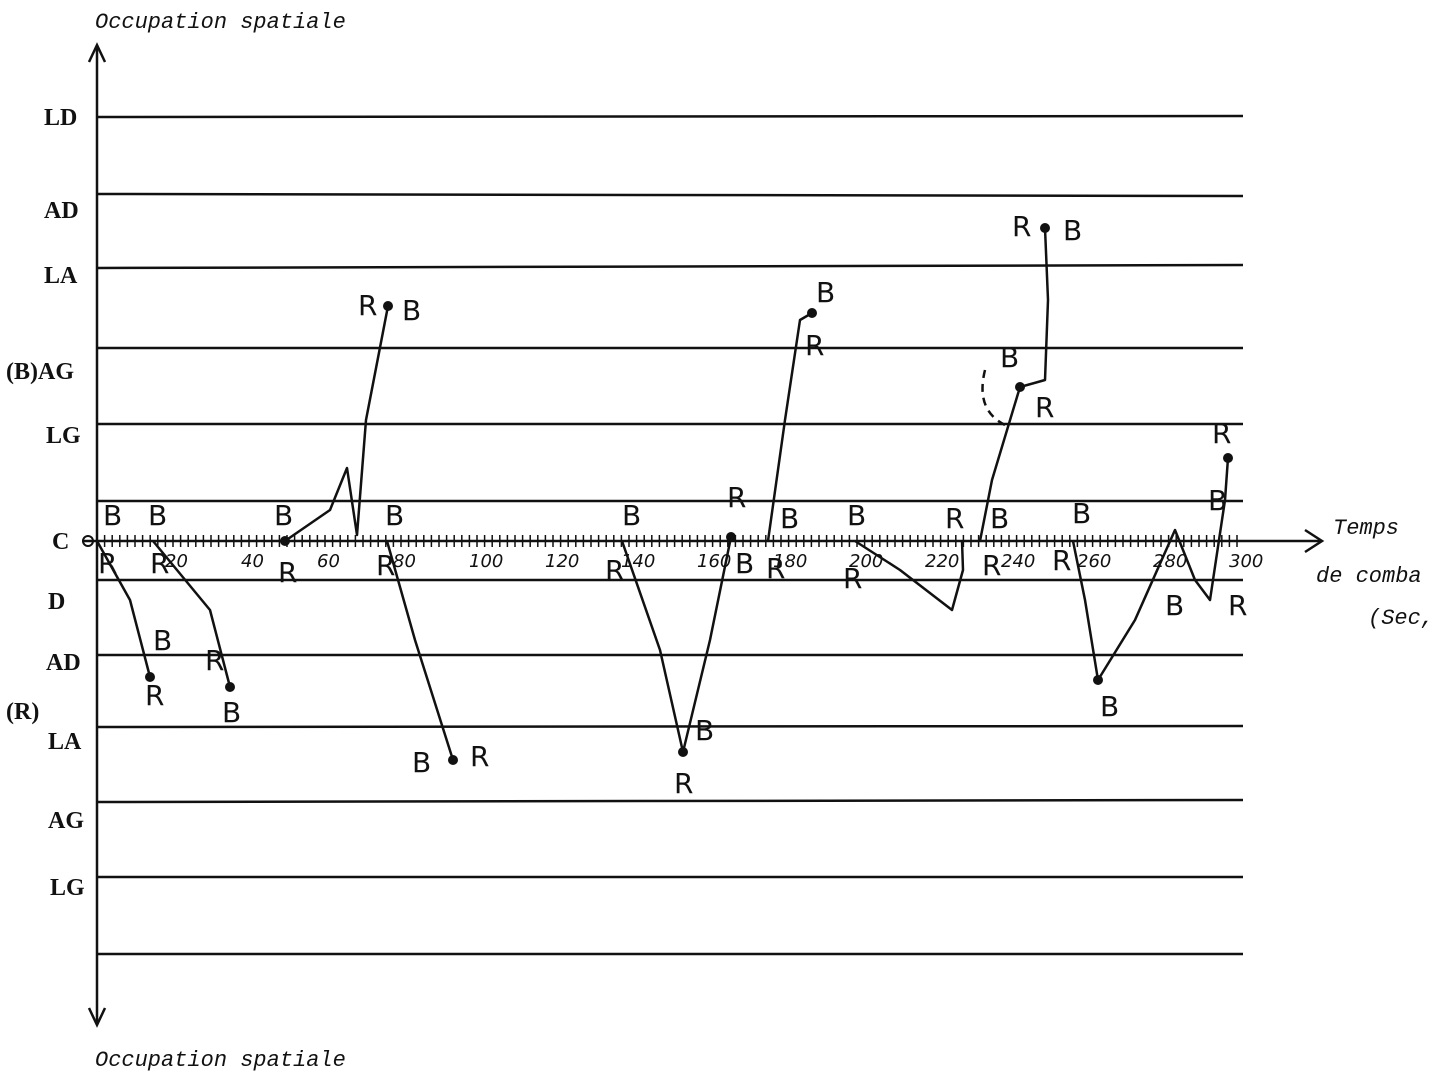 The image size is (1447, 1082). What do you see at coordinates (1170, 561) in the screenshot?
I see `time-tick-label: 280` at bounding box center [1170, 561].